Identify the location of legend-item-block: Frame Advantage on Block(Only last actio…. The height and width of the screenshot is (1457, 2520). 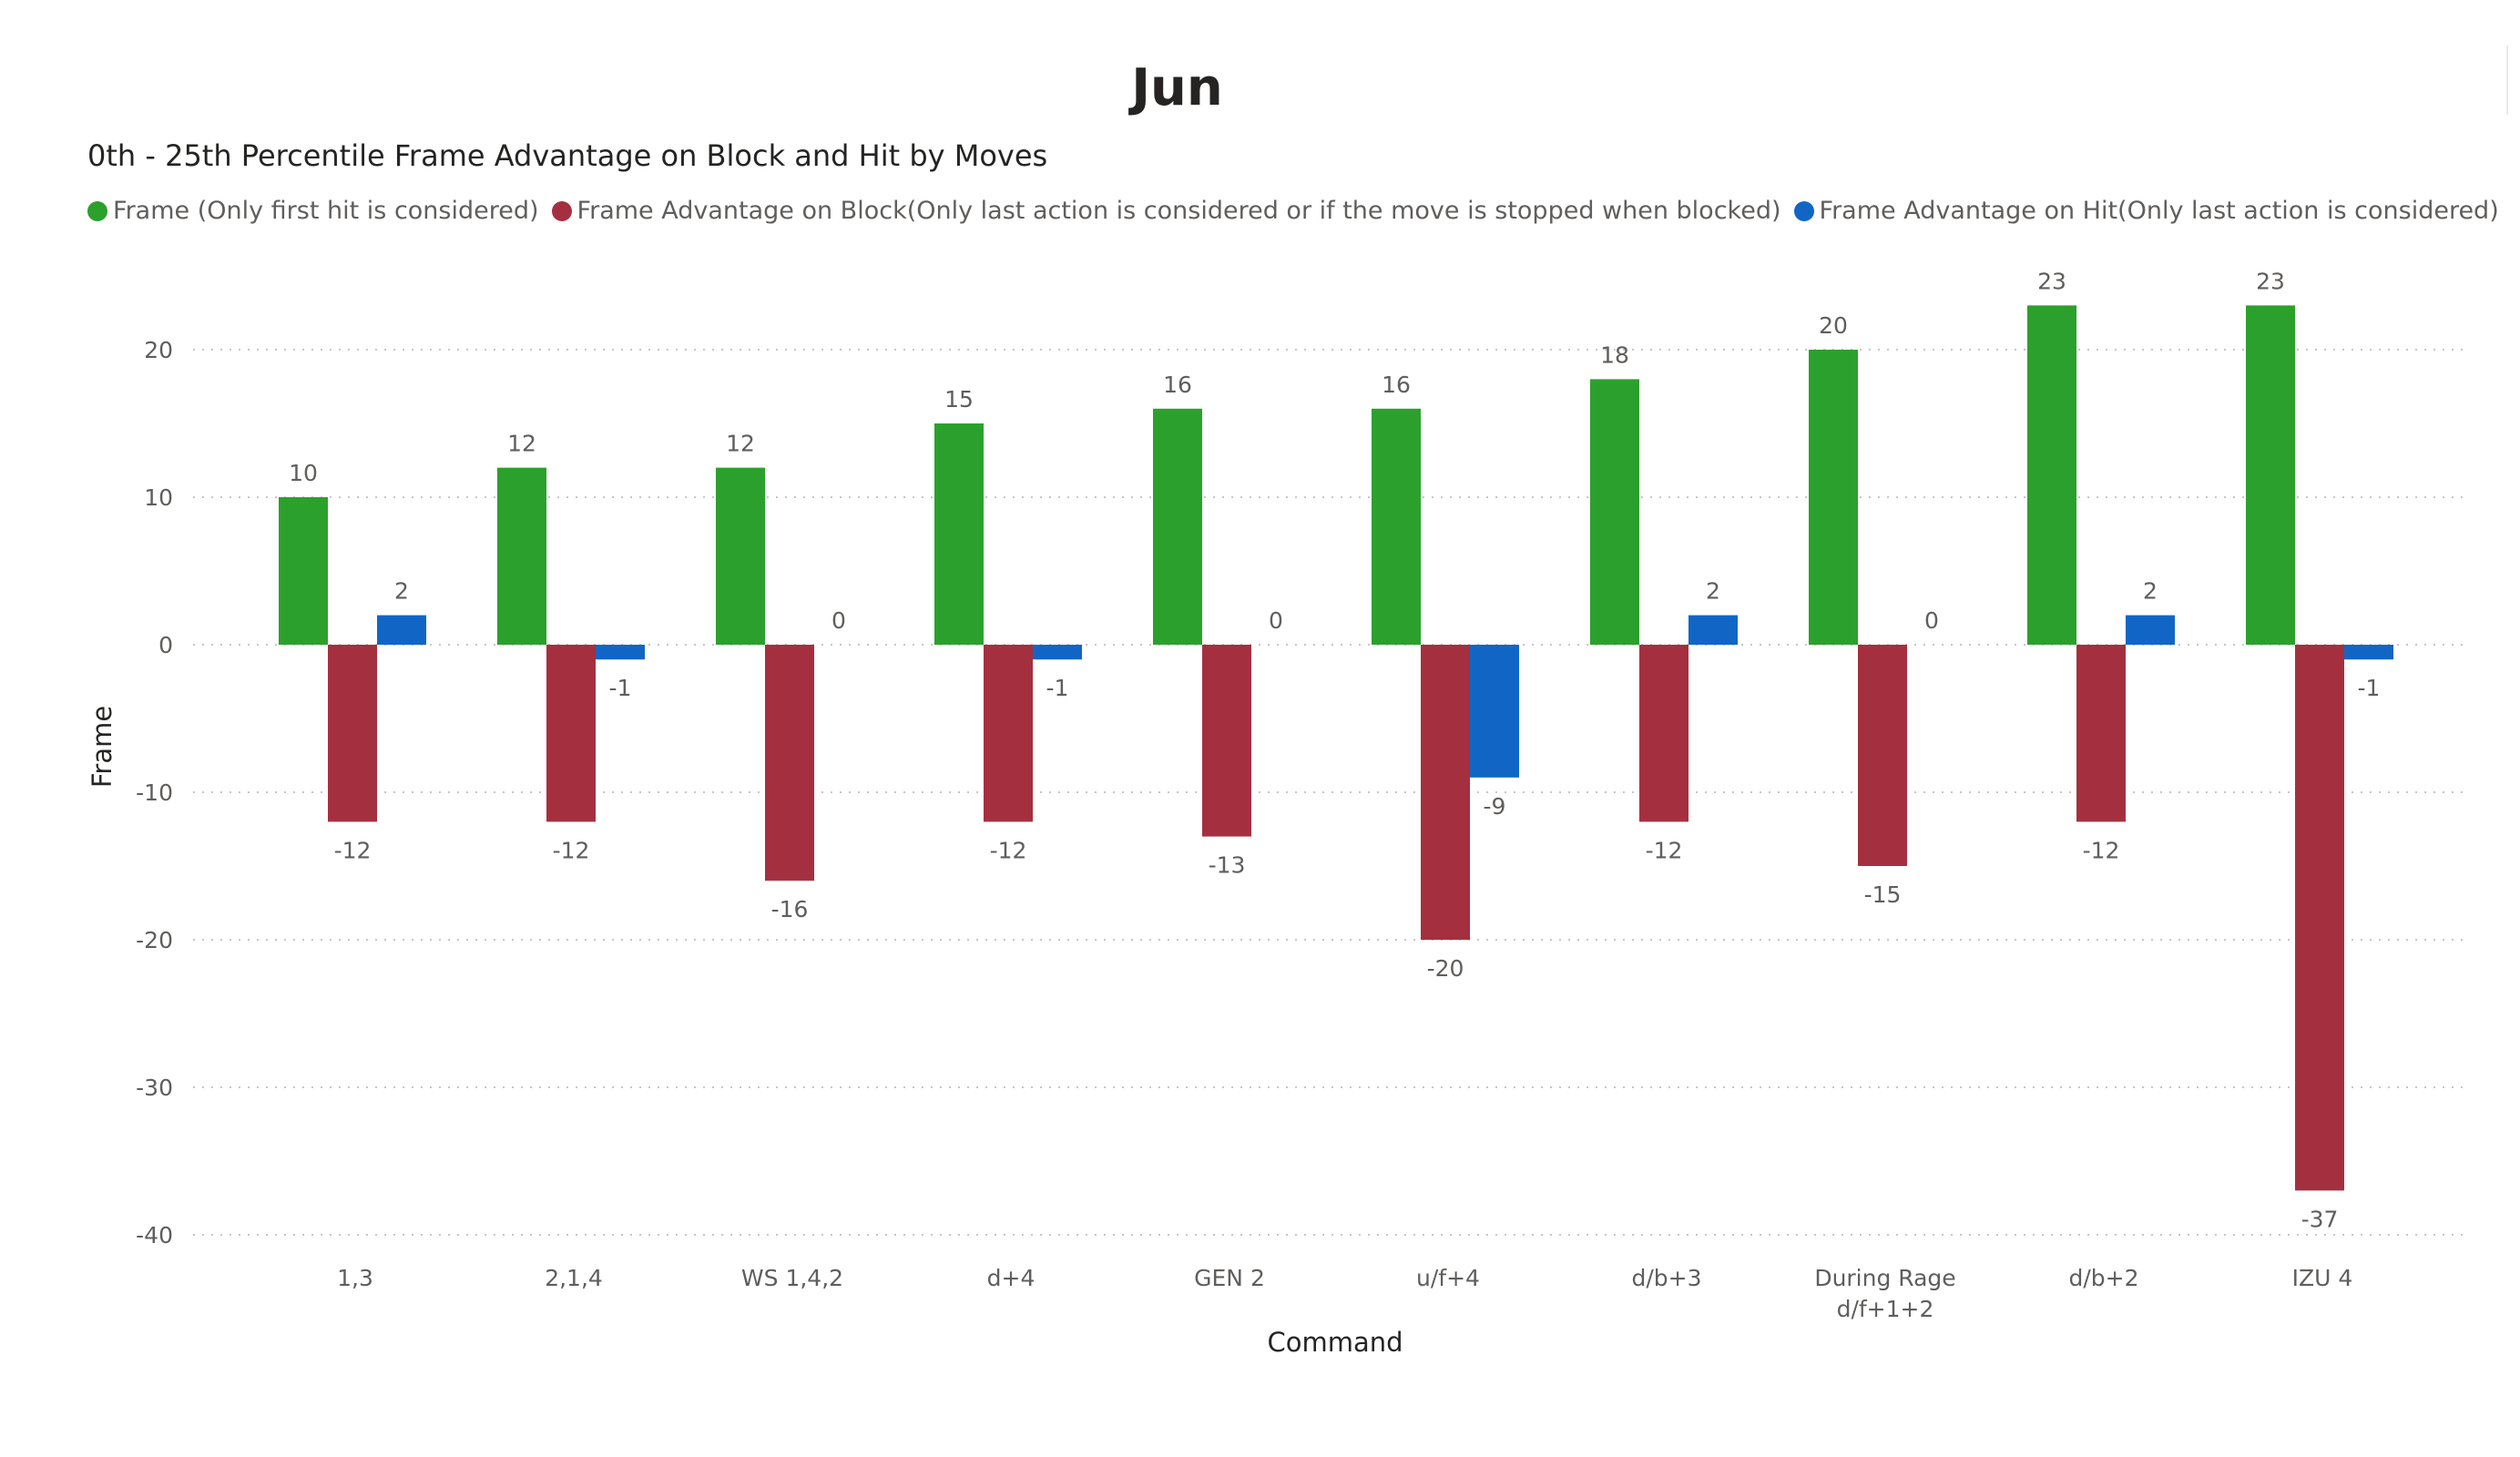
(1166, 211).